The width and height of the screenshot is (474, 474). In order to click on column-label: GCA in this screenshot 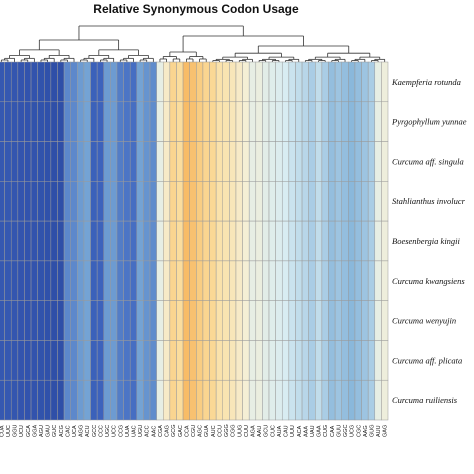, I will do `click(29, 431)`.